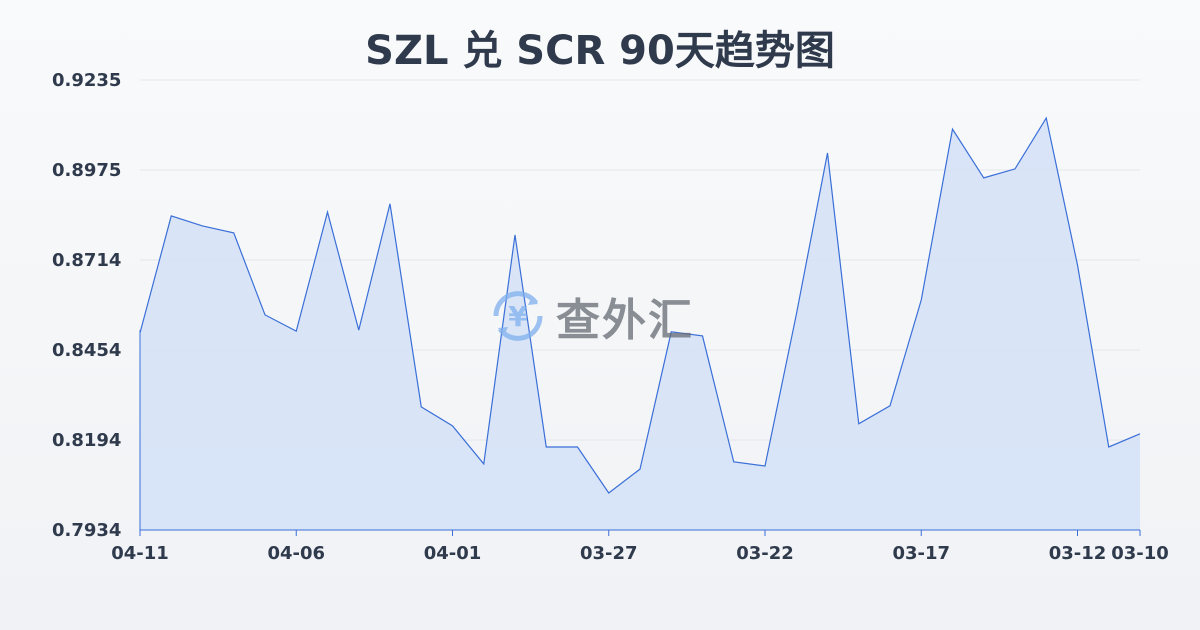  Describe the element at coordinates (86, 530) in the screenshot. I see `y-tick-label: 0.7934` at that location.